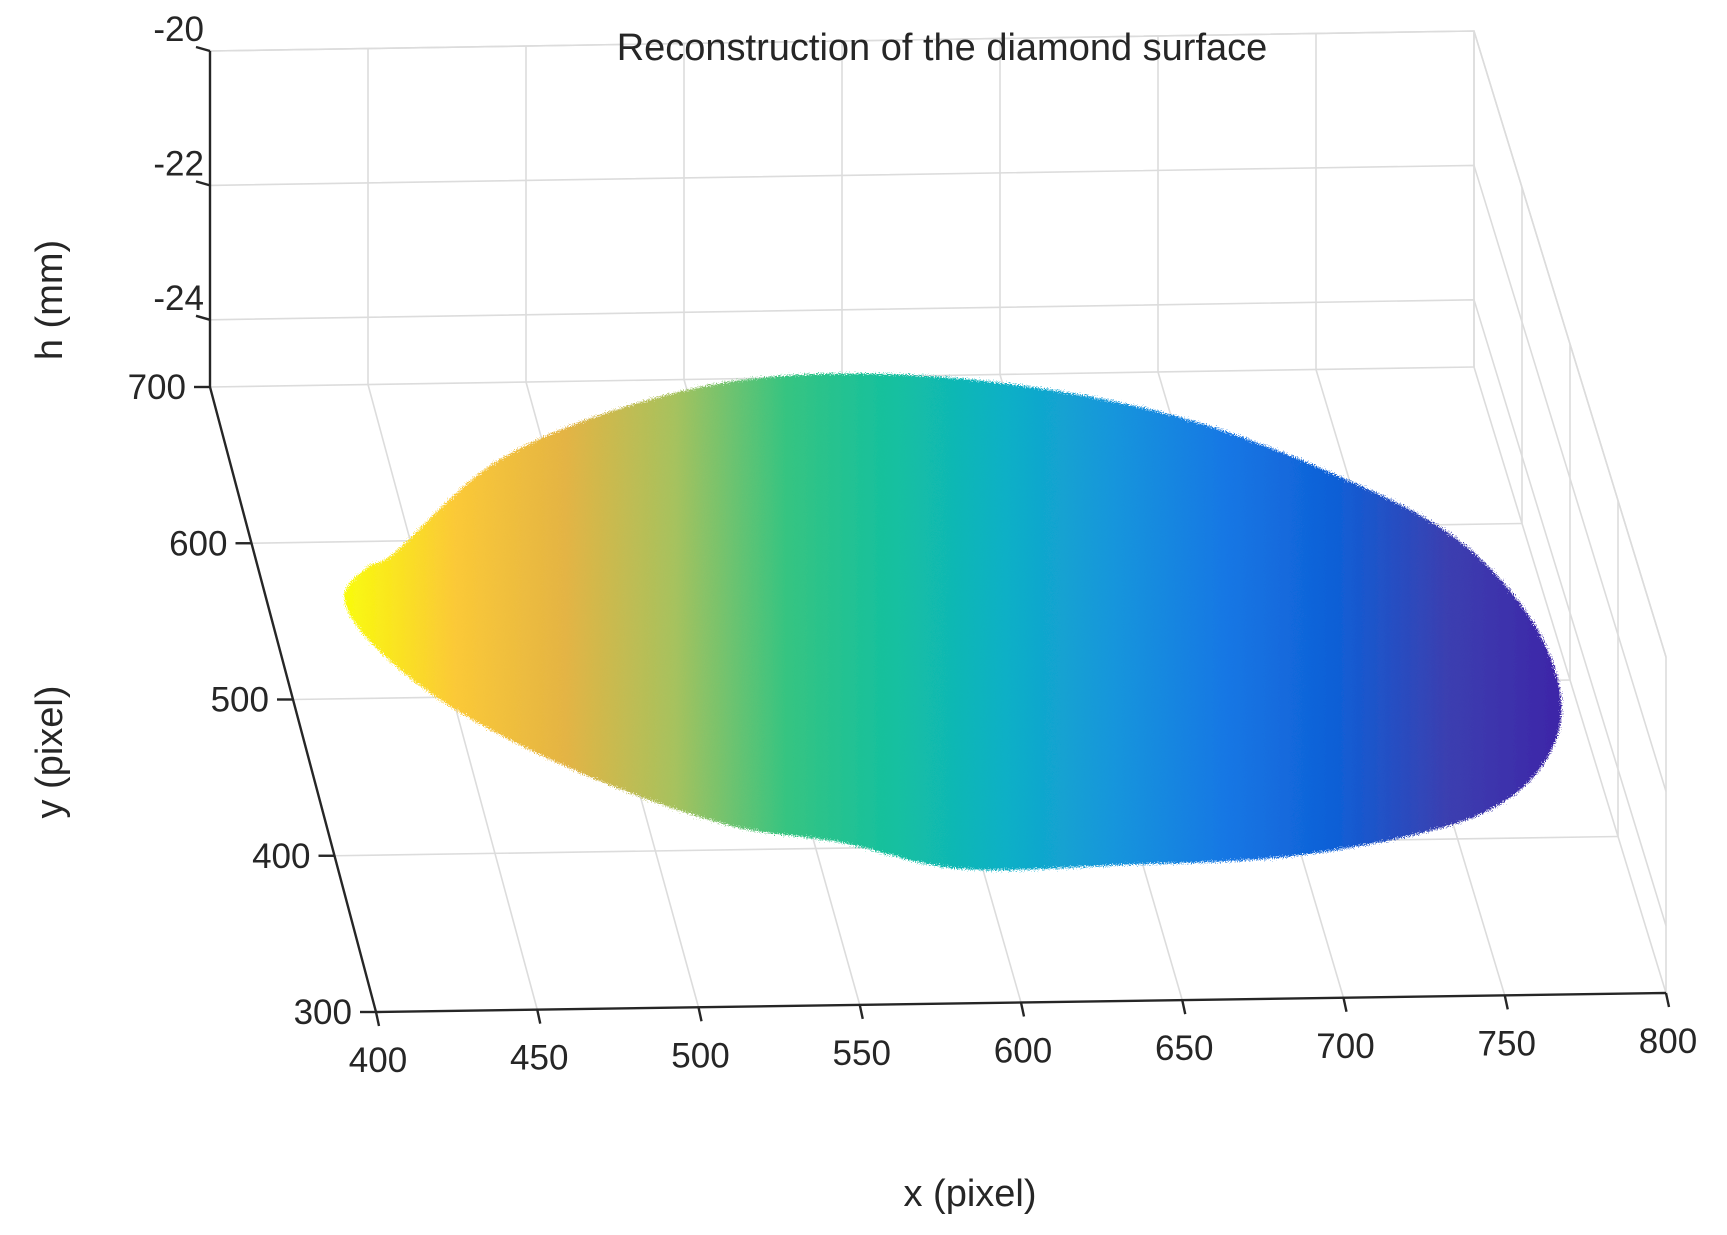 The image size is (1727, 1235). Describe the element at coordinates (178, 298) in the screenshot. I see `z-tick-label: -24` at that location.